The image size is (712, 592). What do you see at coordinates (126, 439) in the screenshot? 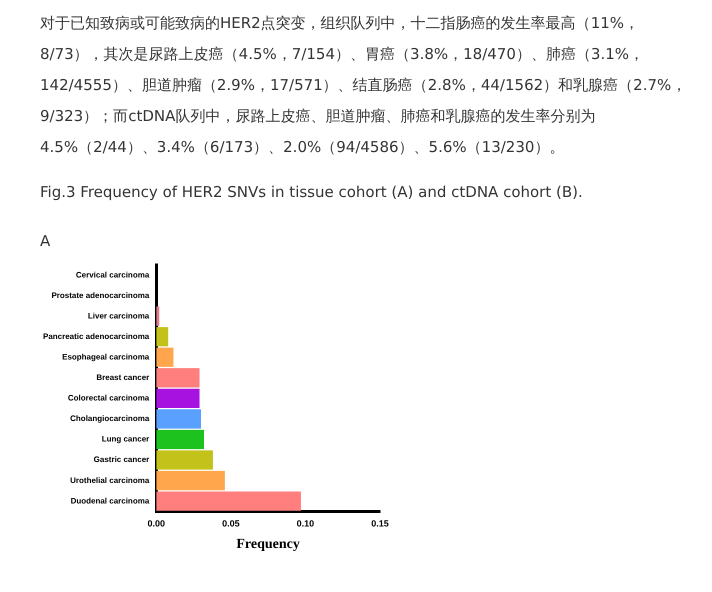
I see `y-tick-label: Lung cancer` at bounding box center [126, 439].